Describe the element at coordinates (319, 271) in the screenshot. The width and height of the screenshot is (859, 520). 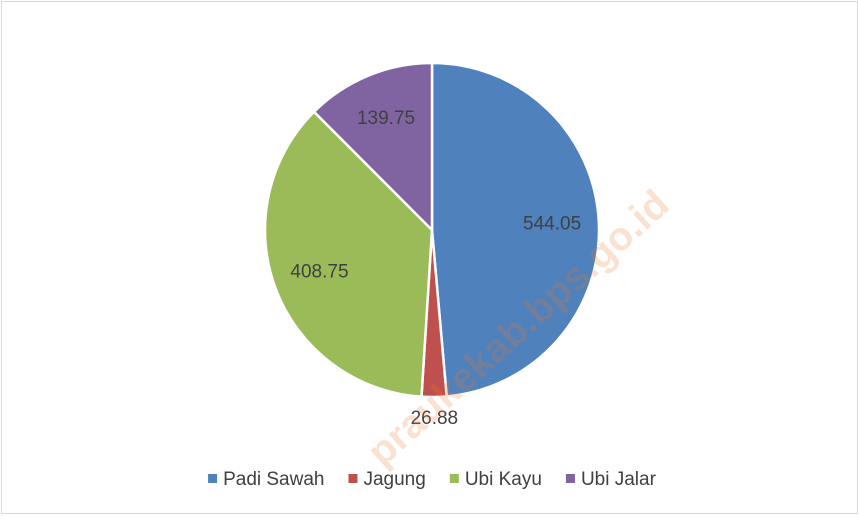
I see `data-label: 408.75` at that location.